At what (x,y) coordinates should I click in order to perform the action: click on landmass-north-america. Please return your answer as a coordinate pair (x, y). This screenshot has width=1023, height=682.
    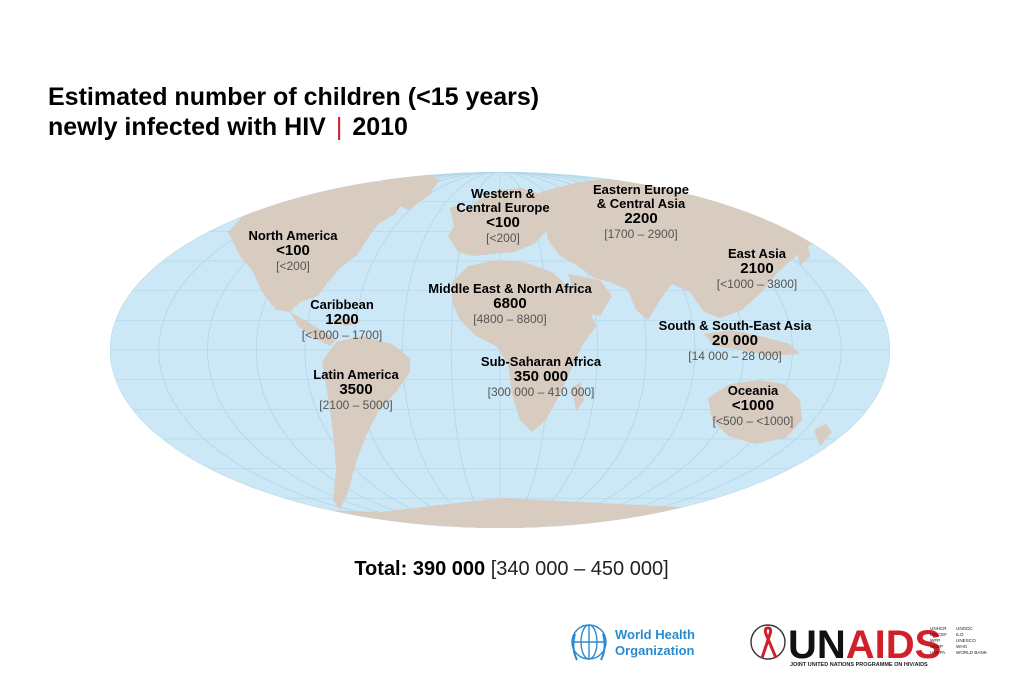
    Looking at the image, I should click on (316, 246).